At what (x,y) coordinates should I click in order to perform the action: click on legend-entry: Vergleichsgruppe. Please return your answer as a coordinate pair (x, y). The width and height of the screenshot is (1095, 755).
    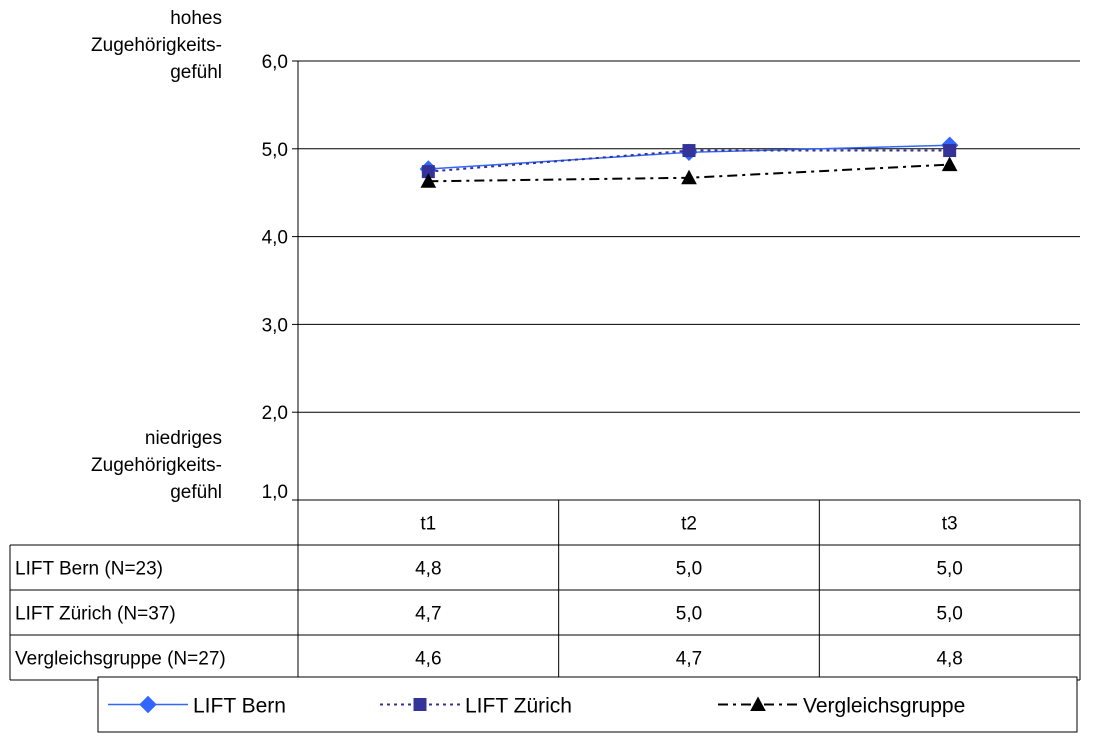
    Looking at the image, I should click on (884, 706).